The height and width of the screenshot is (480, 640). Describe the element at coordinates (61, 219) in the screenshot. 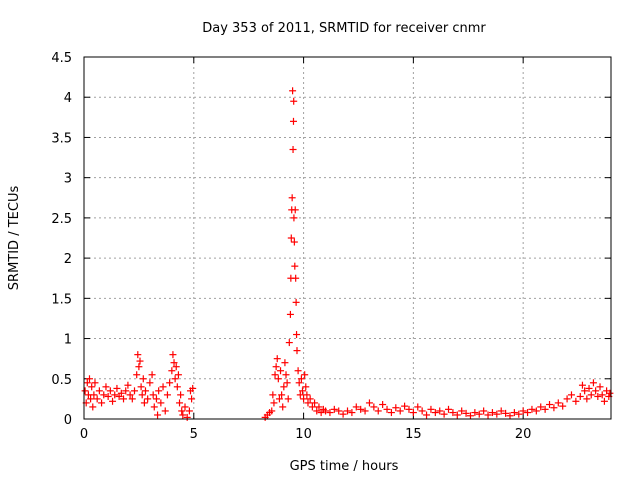

I see `y-tick-label: 2.5` at that location.